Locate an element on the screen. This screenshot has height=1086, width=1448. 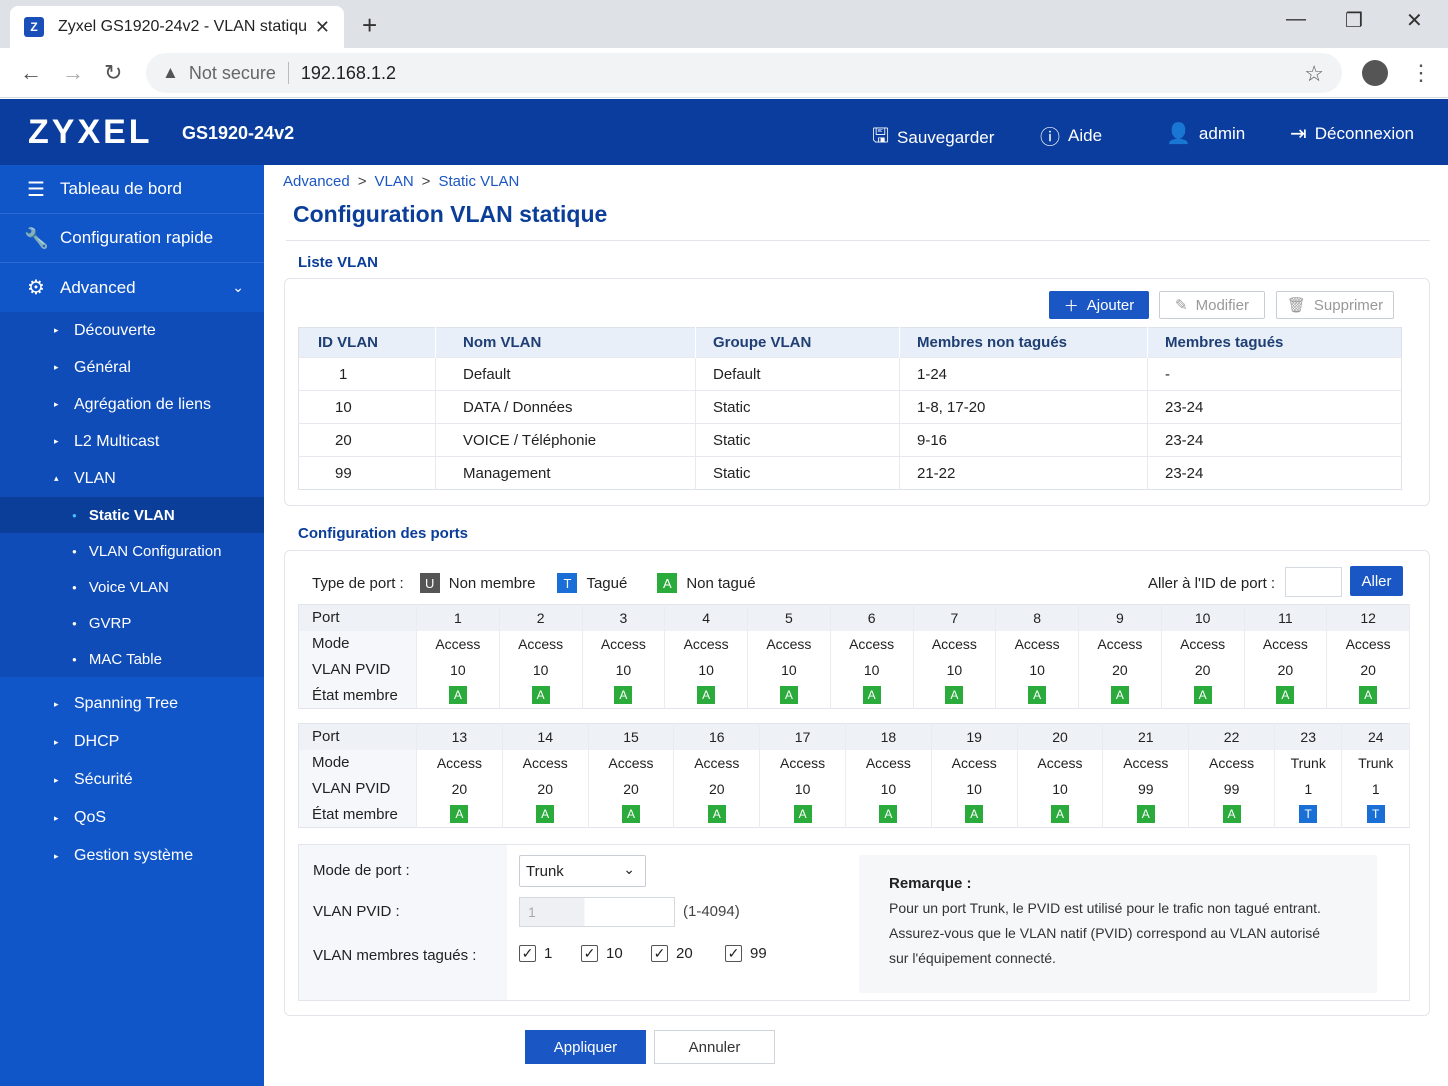
logout-button: ⇥ Déconnexion is located at coordinates (1352, 133).